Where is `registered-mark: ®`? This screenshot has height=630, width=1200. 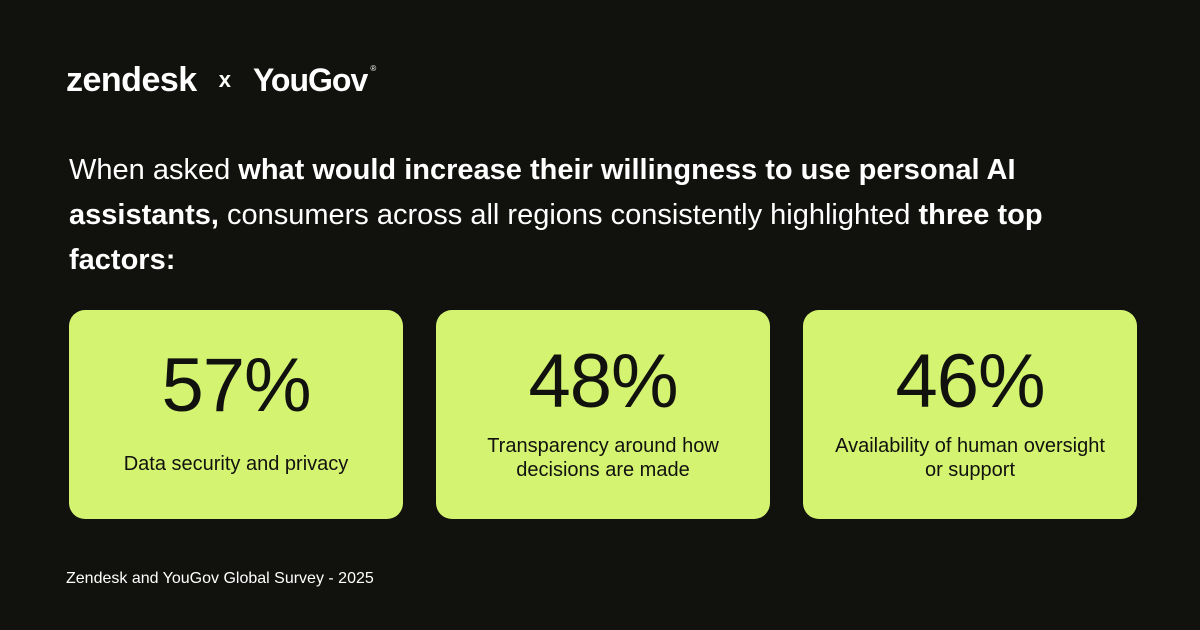
registered-mark: ® is located at coordinates (373, 68).